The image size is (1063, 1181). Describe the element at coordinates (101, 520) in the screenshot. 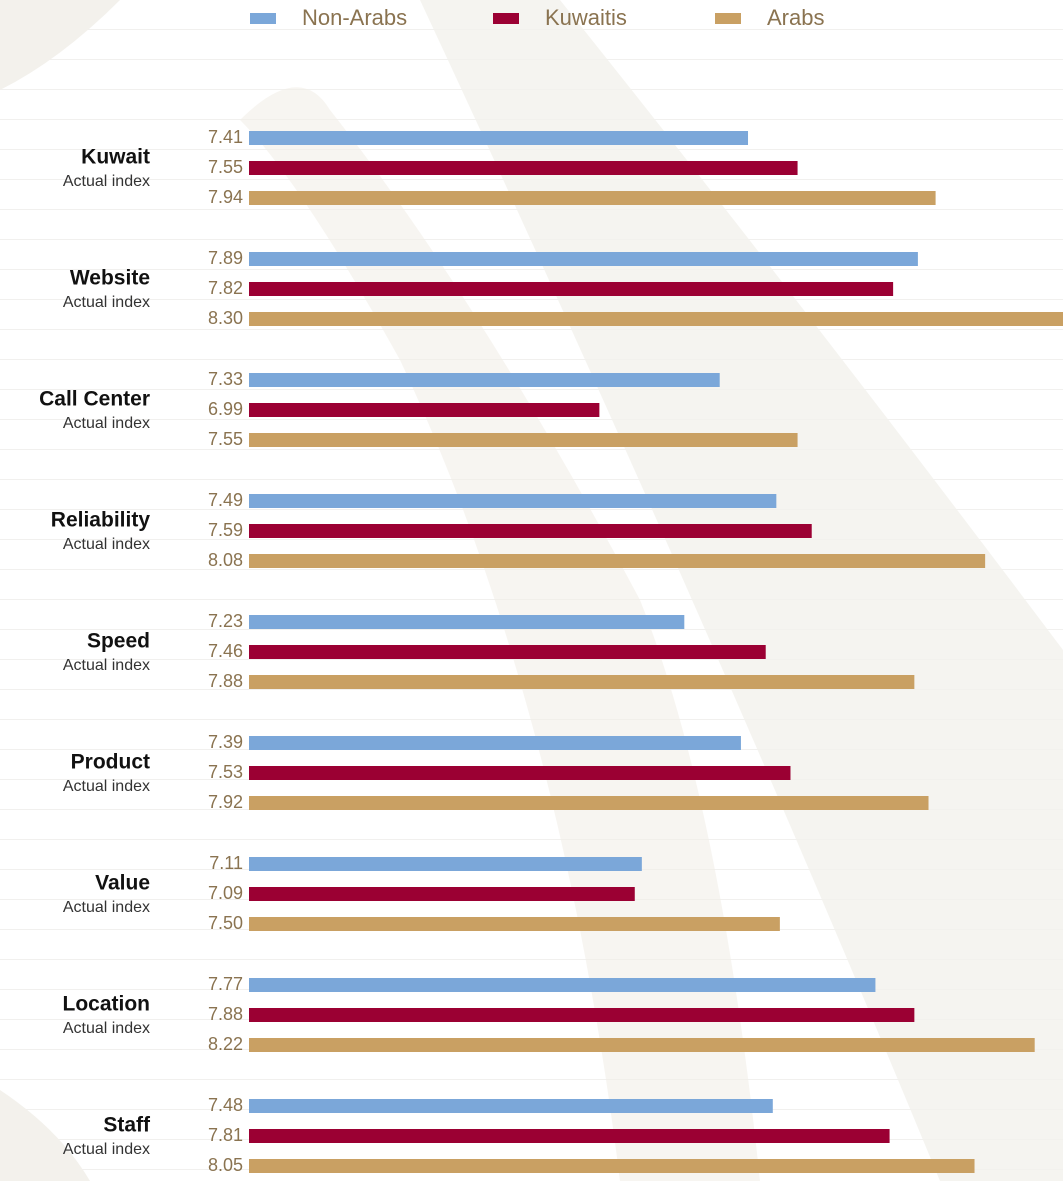

I see `category-label: Reliability` at that location.